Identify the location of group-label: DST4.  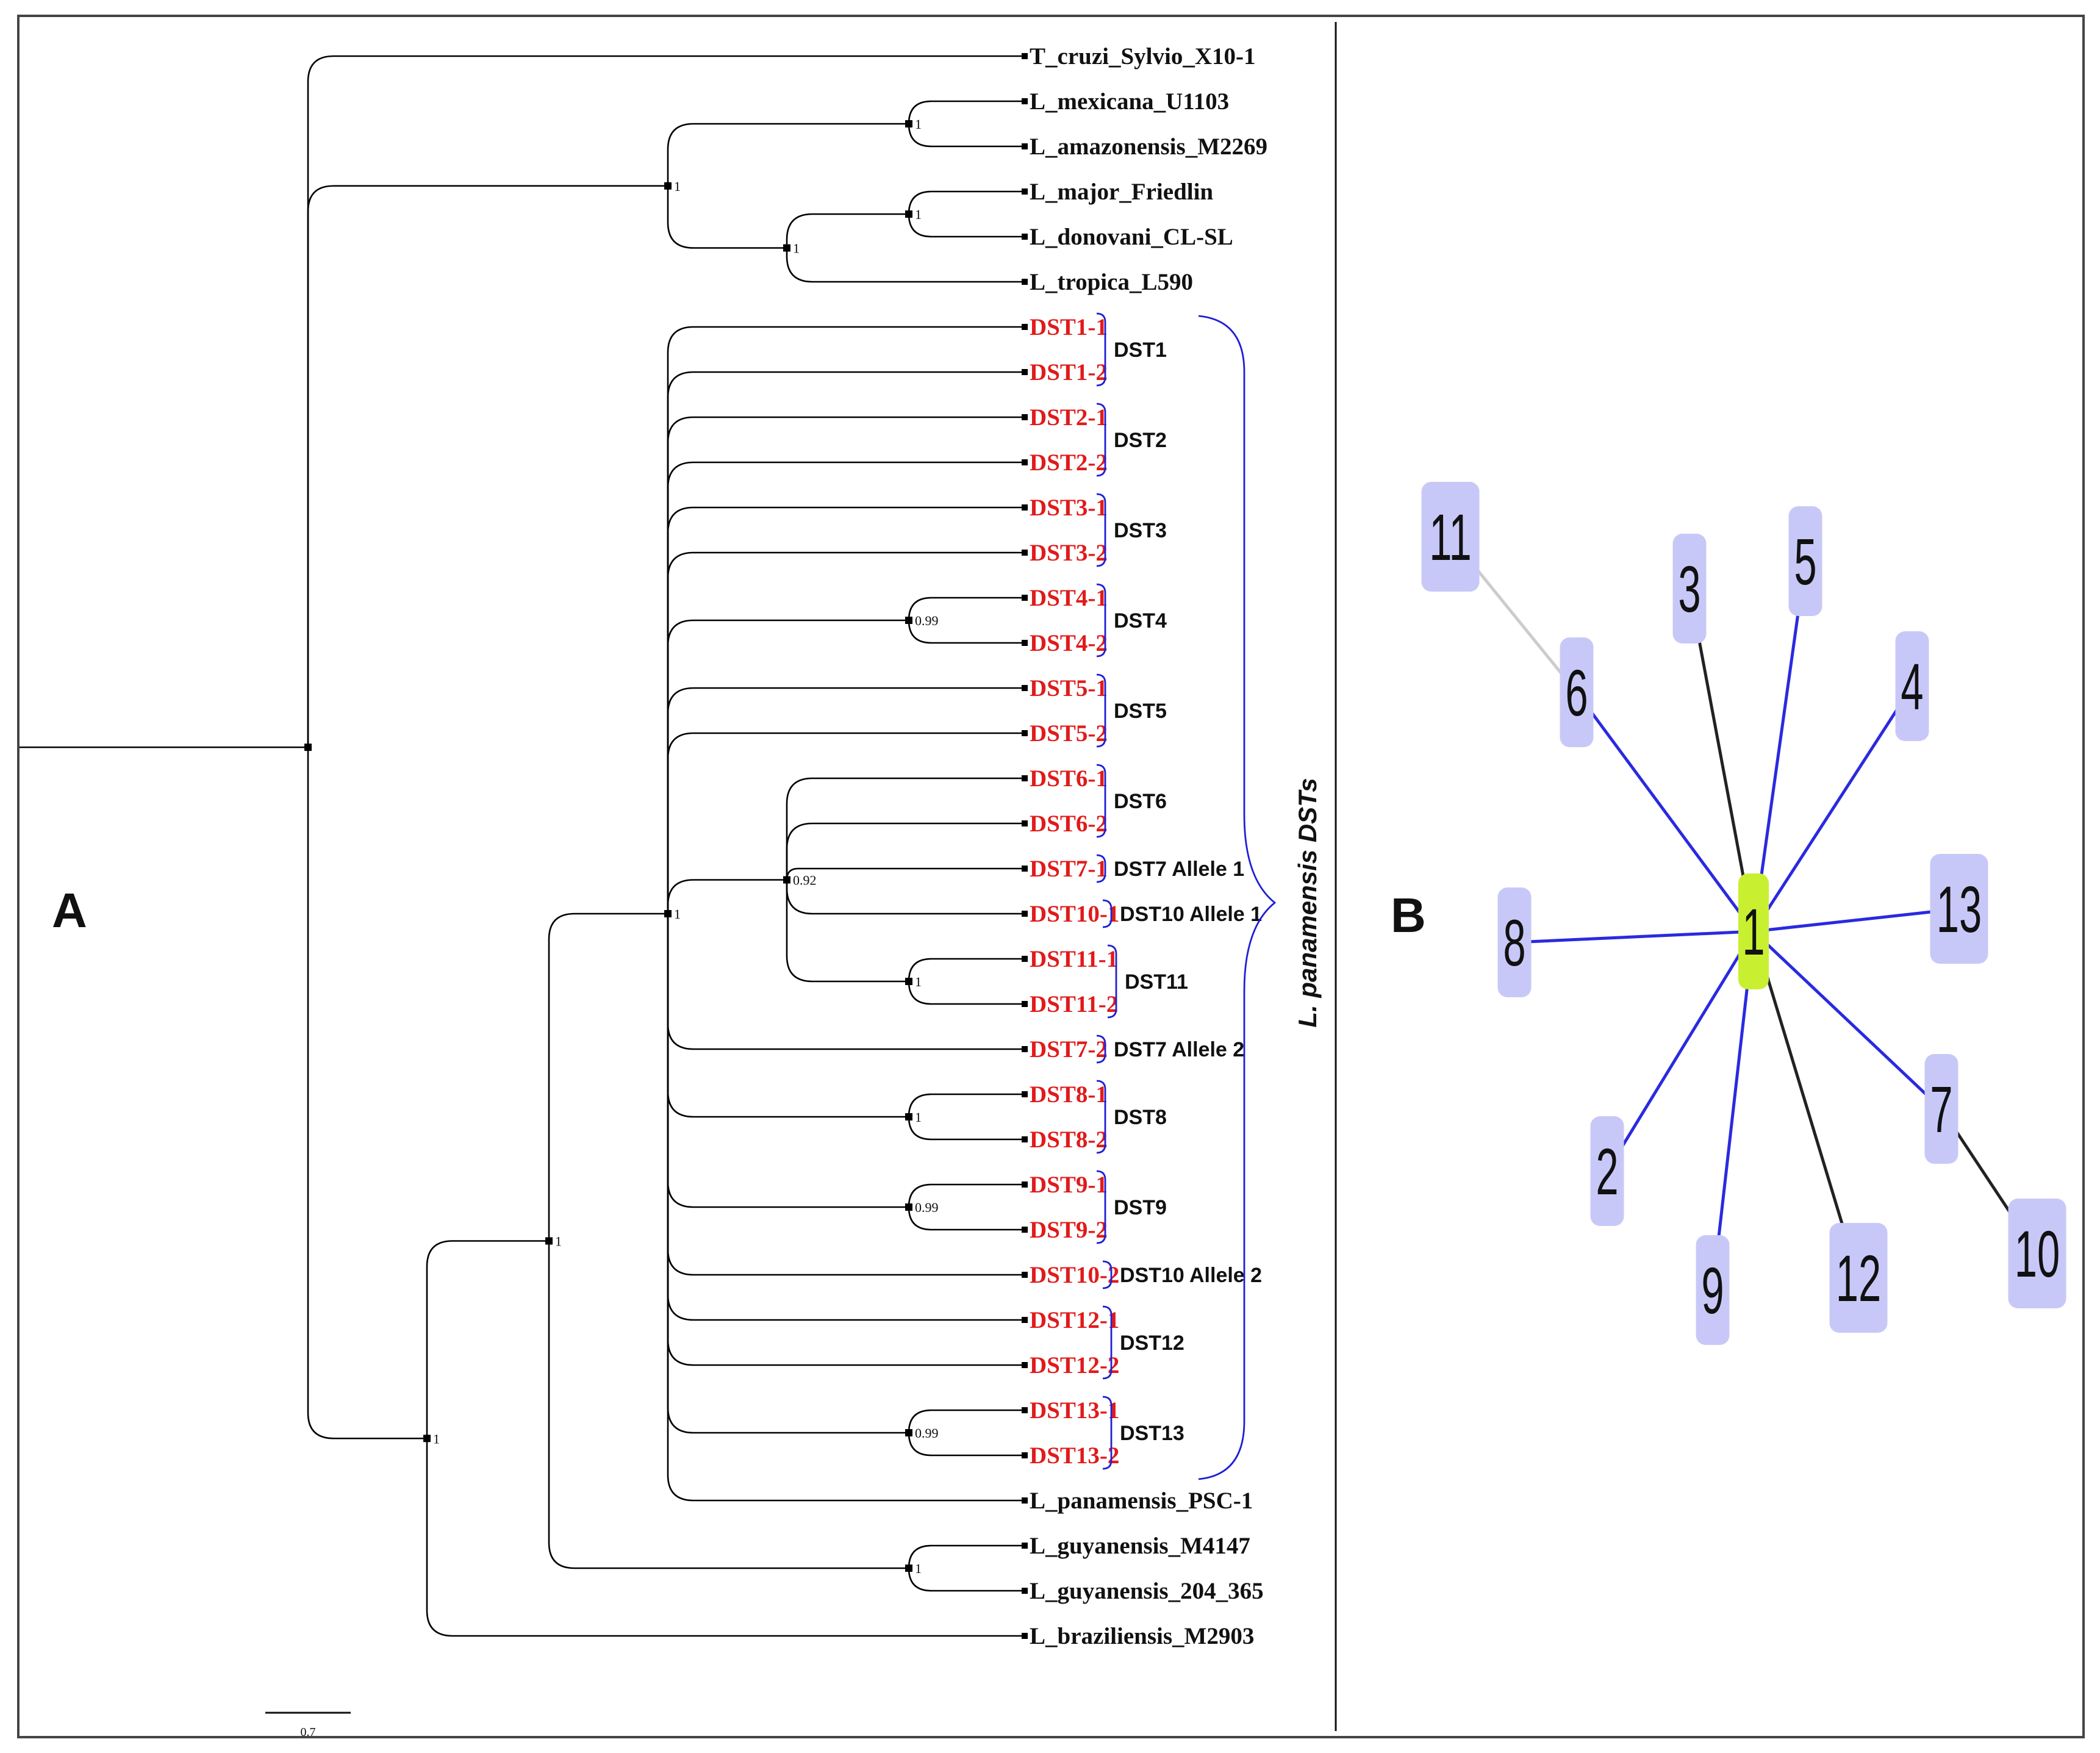
(1140, 621).